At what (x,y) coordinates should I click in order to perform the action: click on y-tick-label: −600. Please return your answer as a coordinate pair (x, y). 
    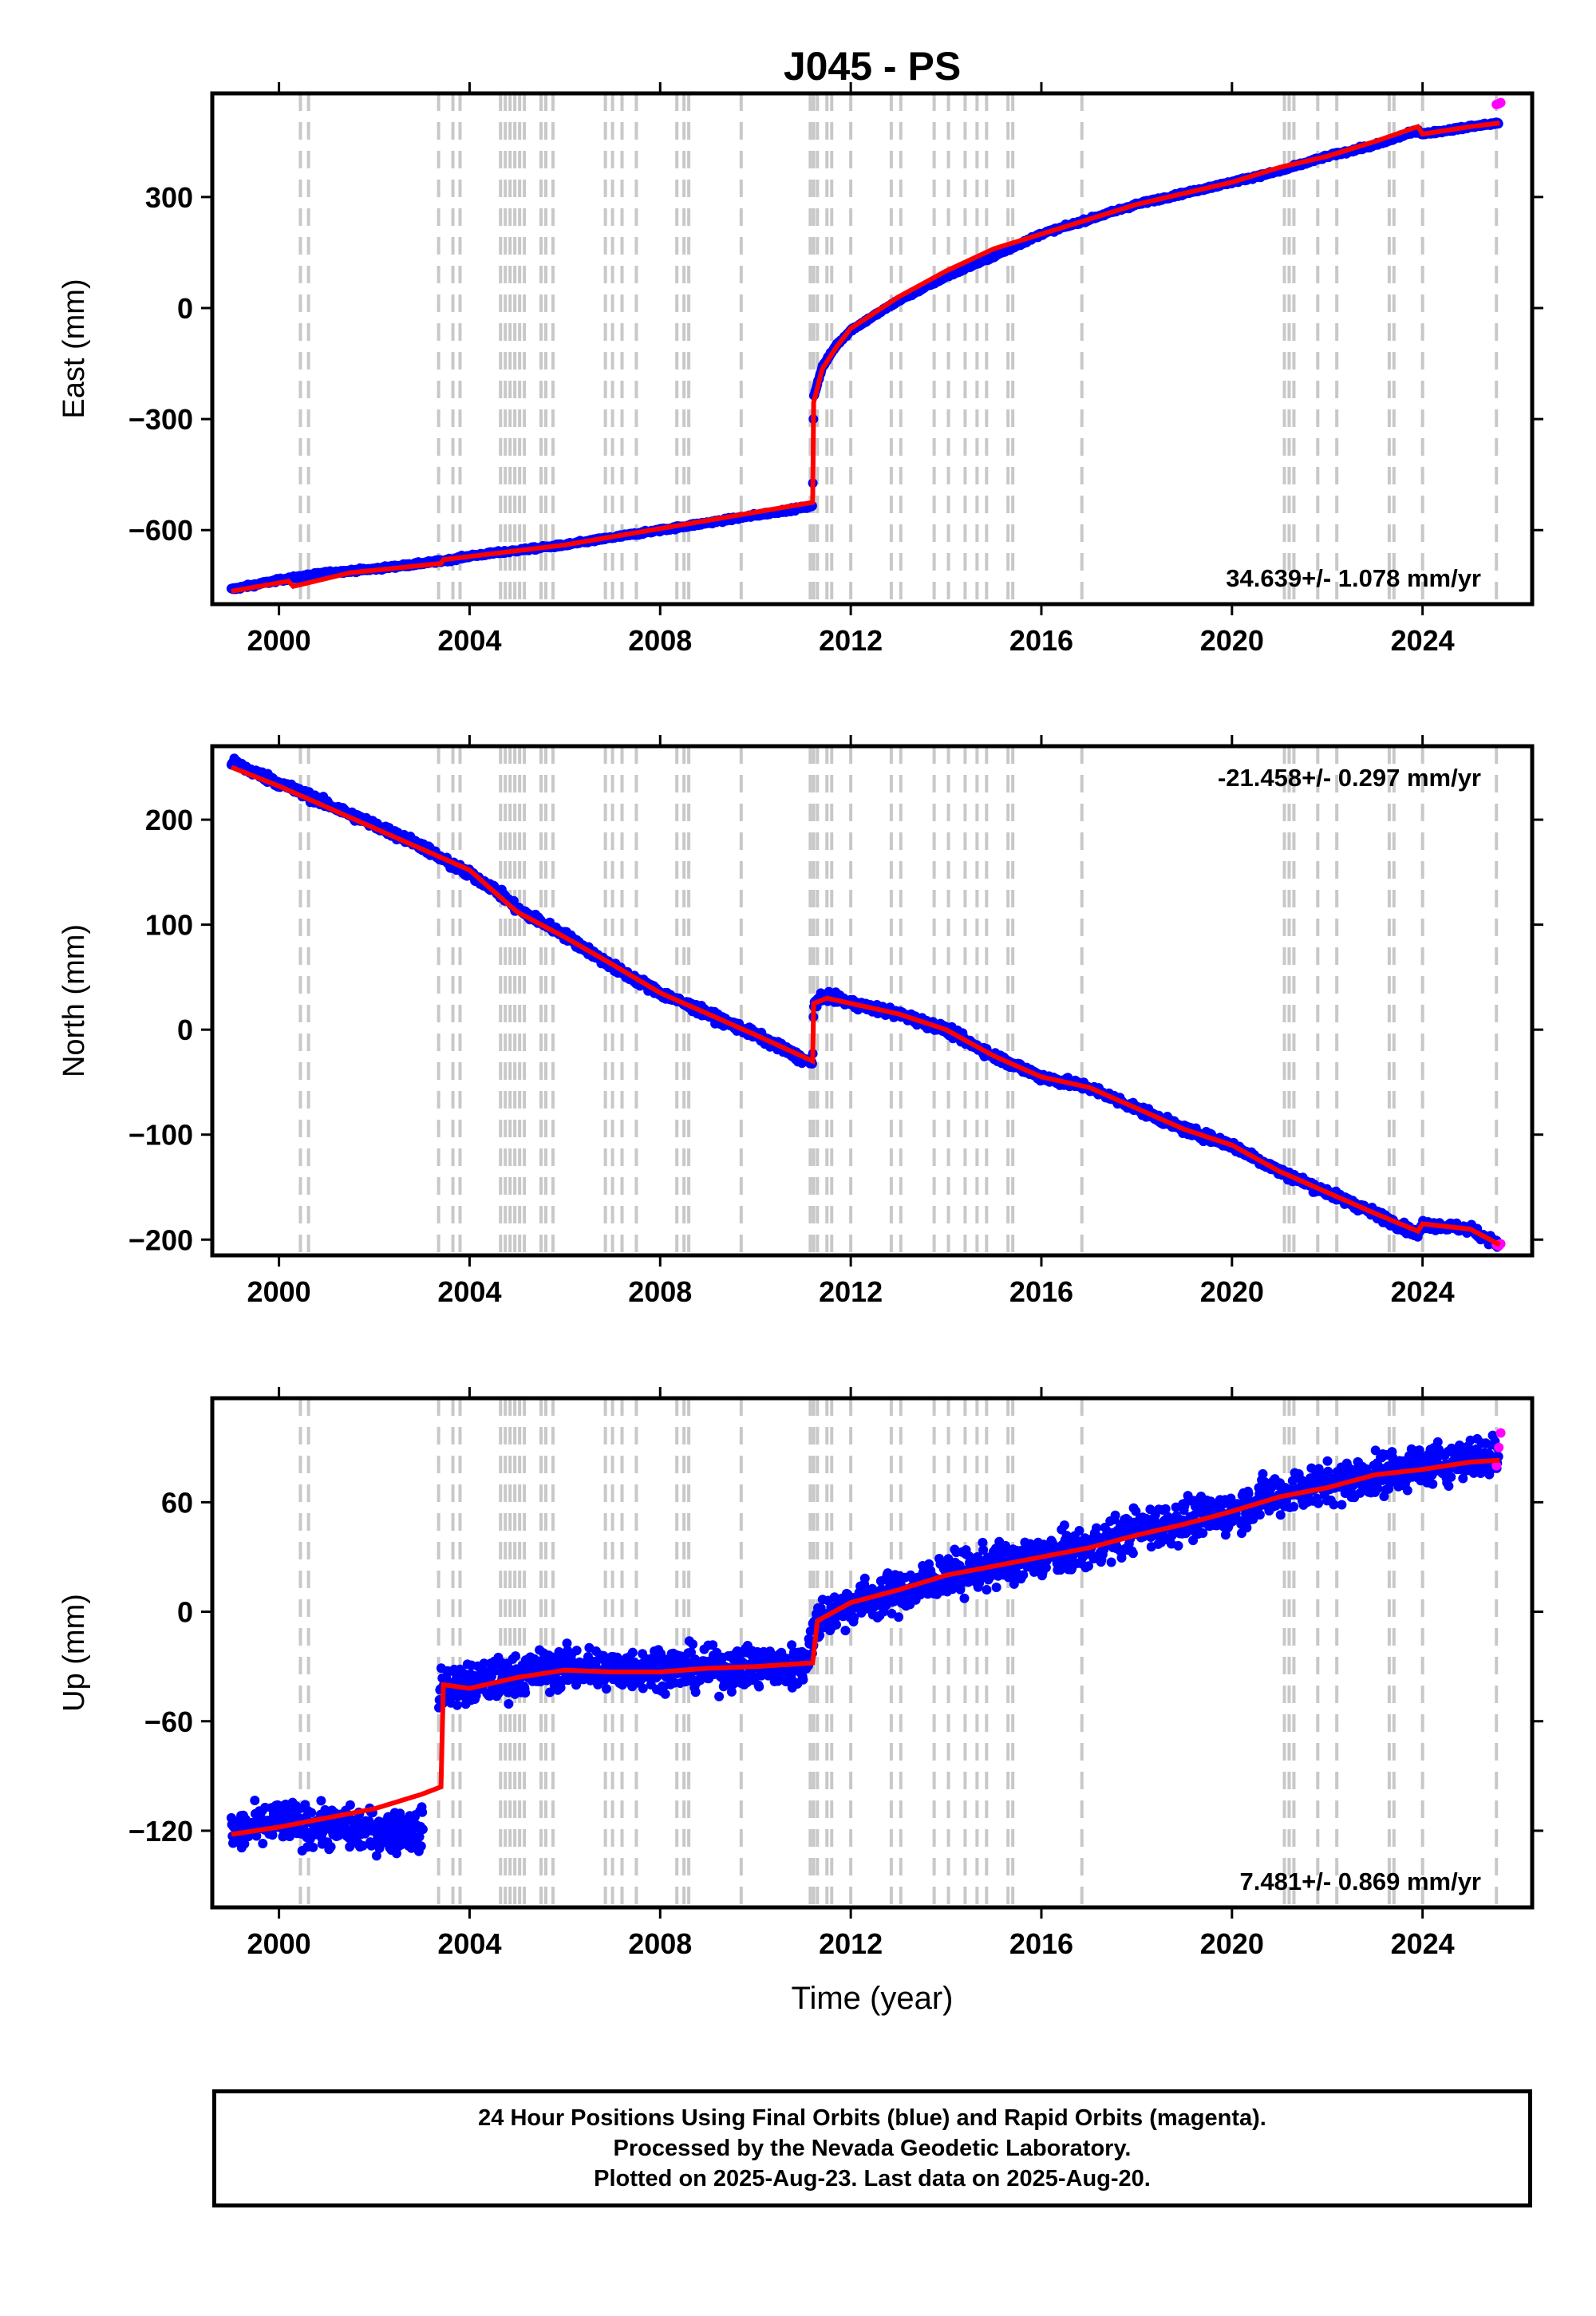
    Looking at the image, I should click on (160, 530).